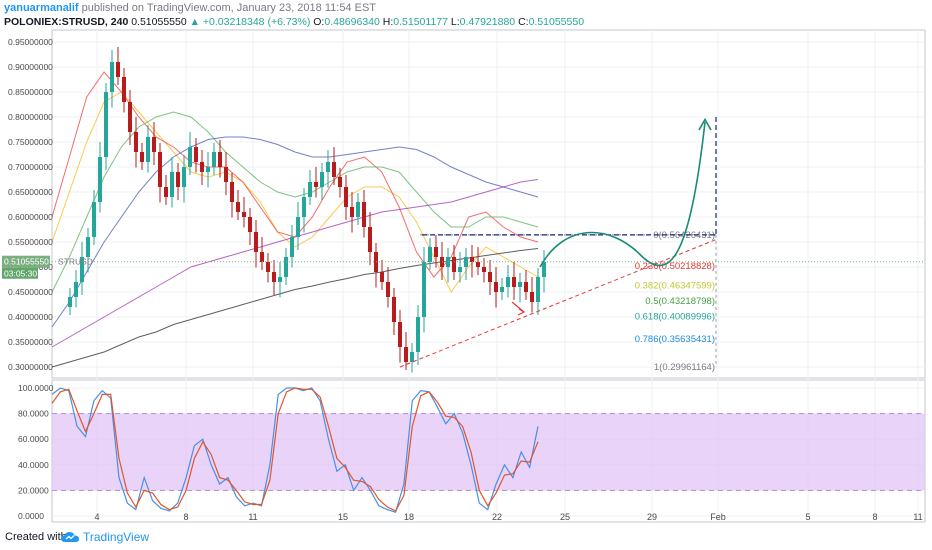  Describe the element at coordinates (30, 167) in the screenshot. I see `y-tick-label: 0.70000000` at that location.